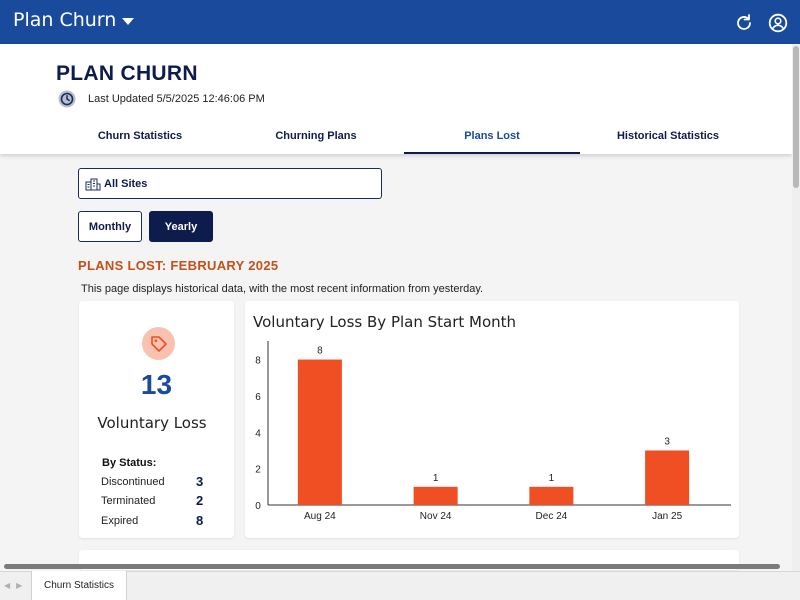 Image resolution: width=800 pixels, height=600 pixels. Describe the element at coordinates (176, 99) in the screenshot. I see `last-updated-text: Last Updated 5/5/2025 12:46:06 PM` at that location.